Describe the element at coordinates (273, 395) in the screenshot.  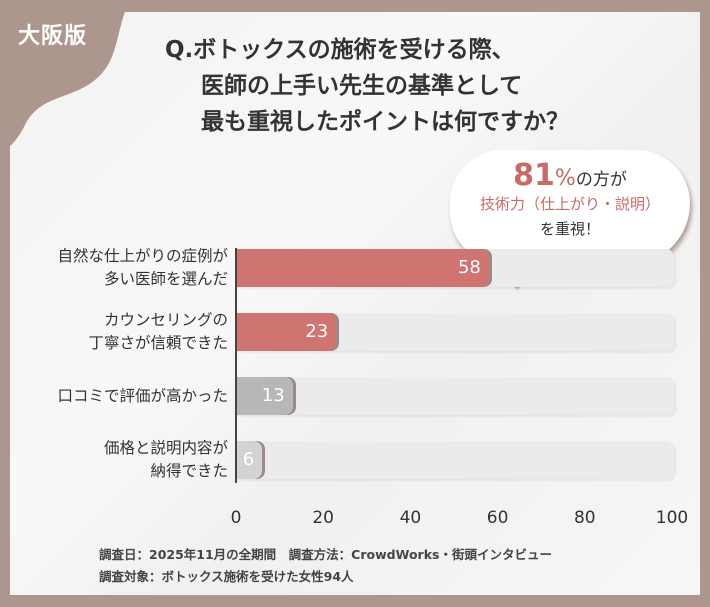
I see `data-label: 13` at that location.